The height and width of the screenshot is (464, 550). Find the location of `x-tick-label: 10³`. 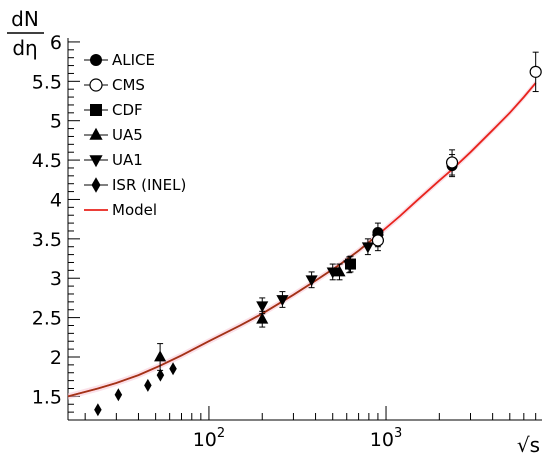

x-tick-label: 10³ is located at coordinates (386, 438).